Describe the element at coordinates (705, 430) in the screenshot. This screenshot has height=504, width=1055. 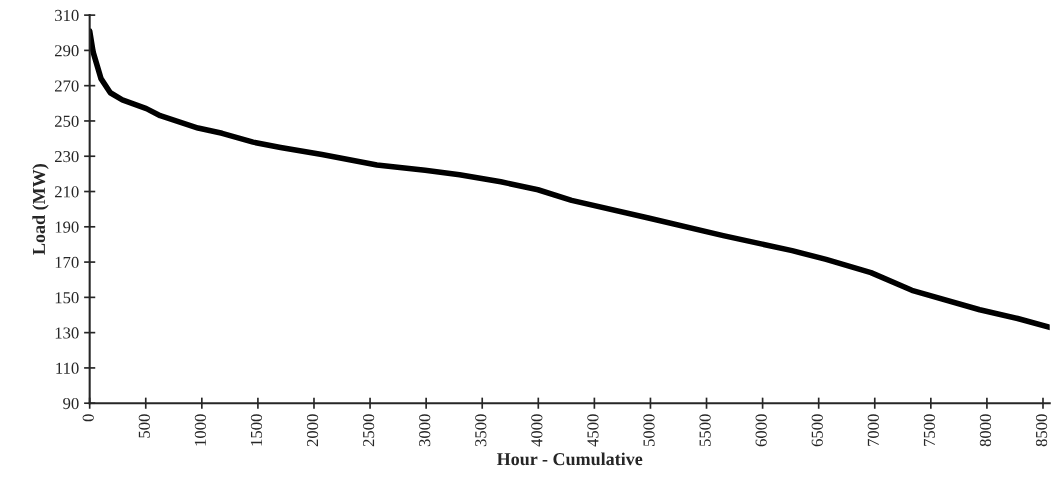
I see `x-tick-label: 5500` at that location.